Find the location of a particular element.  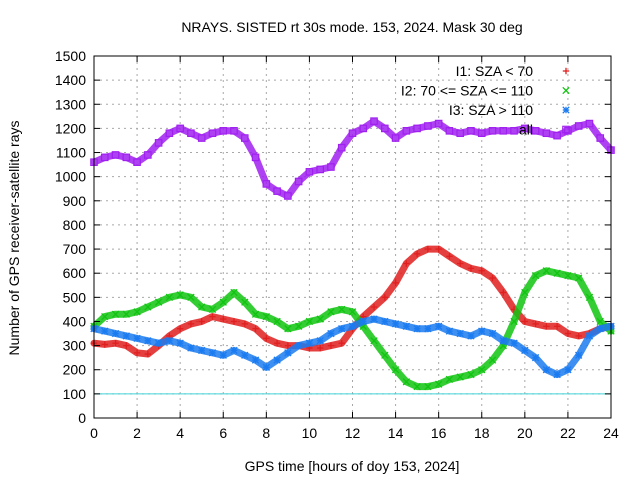

y-tick-label: 1100 is located at coordinates (71, 153).